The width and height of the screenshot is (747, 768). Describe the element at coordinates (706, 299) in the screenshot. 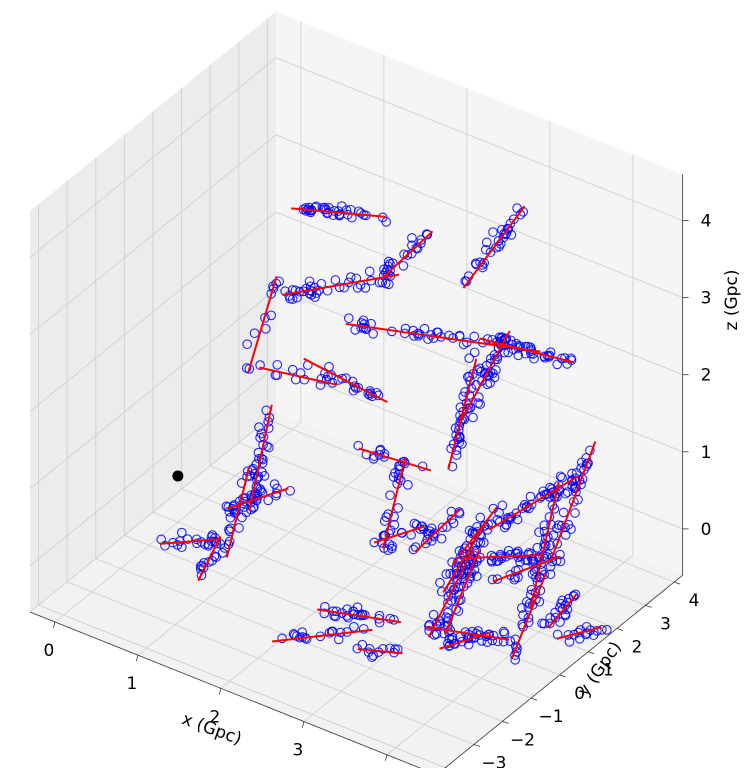

I see `z-tick-label: 3` at that location.